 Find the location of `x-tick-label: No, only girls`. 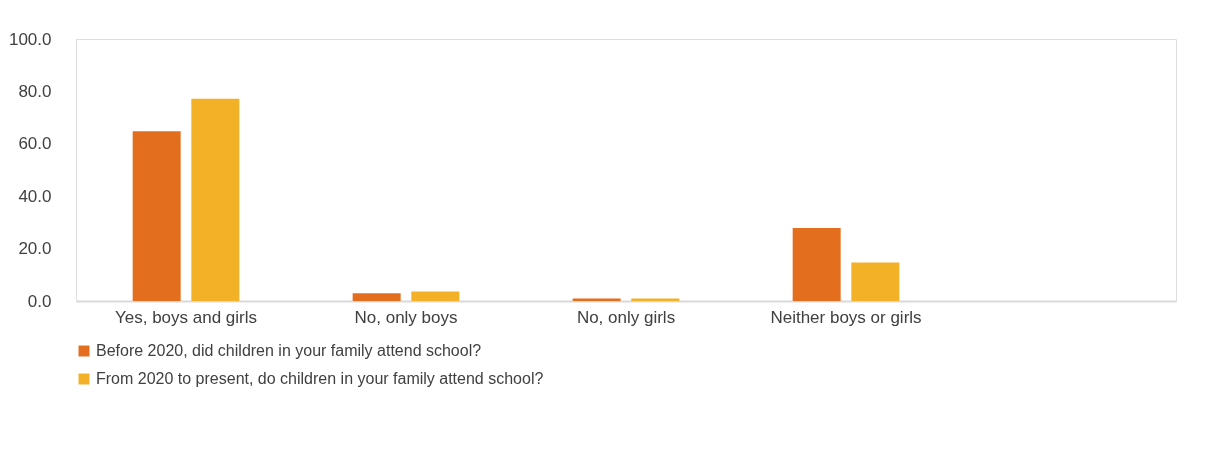

x-tick-label: No, only girls is located at coordinates (626, 317).